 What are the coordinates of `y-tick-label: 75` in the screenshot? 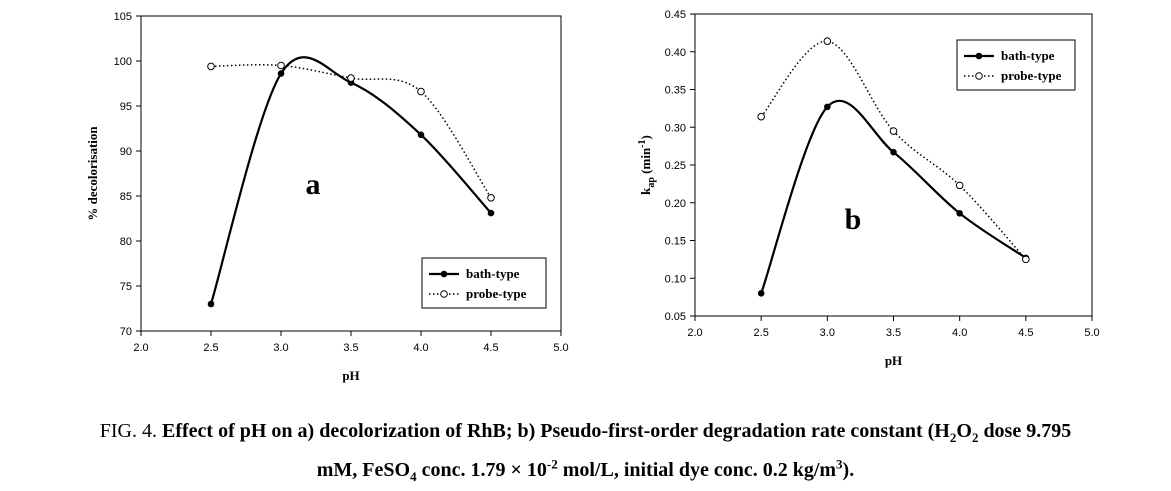 It's located at (126, 287).